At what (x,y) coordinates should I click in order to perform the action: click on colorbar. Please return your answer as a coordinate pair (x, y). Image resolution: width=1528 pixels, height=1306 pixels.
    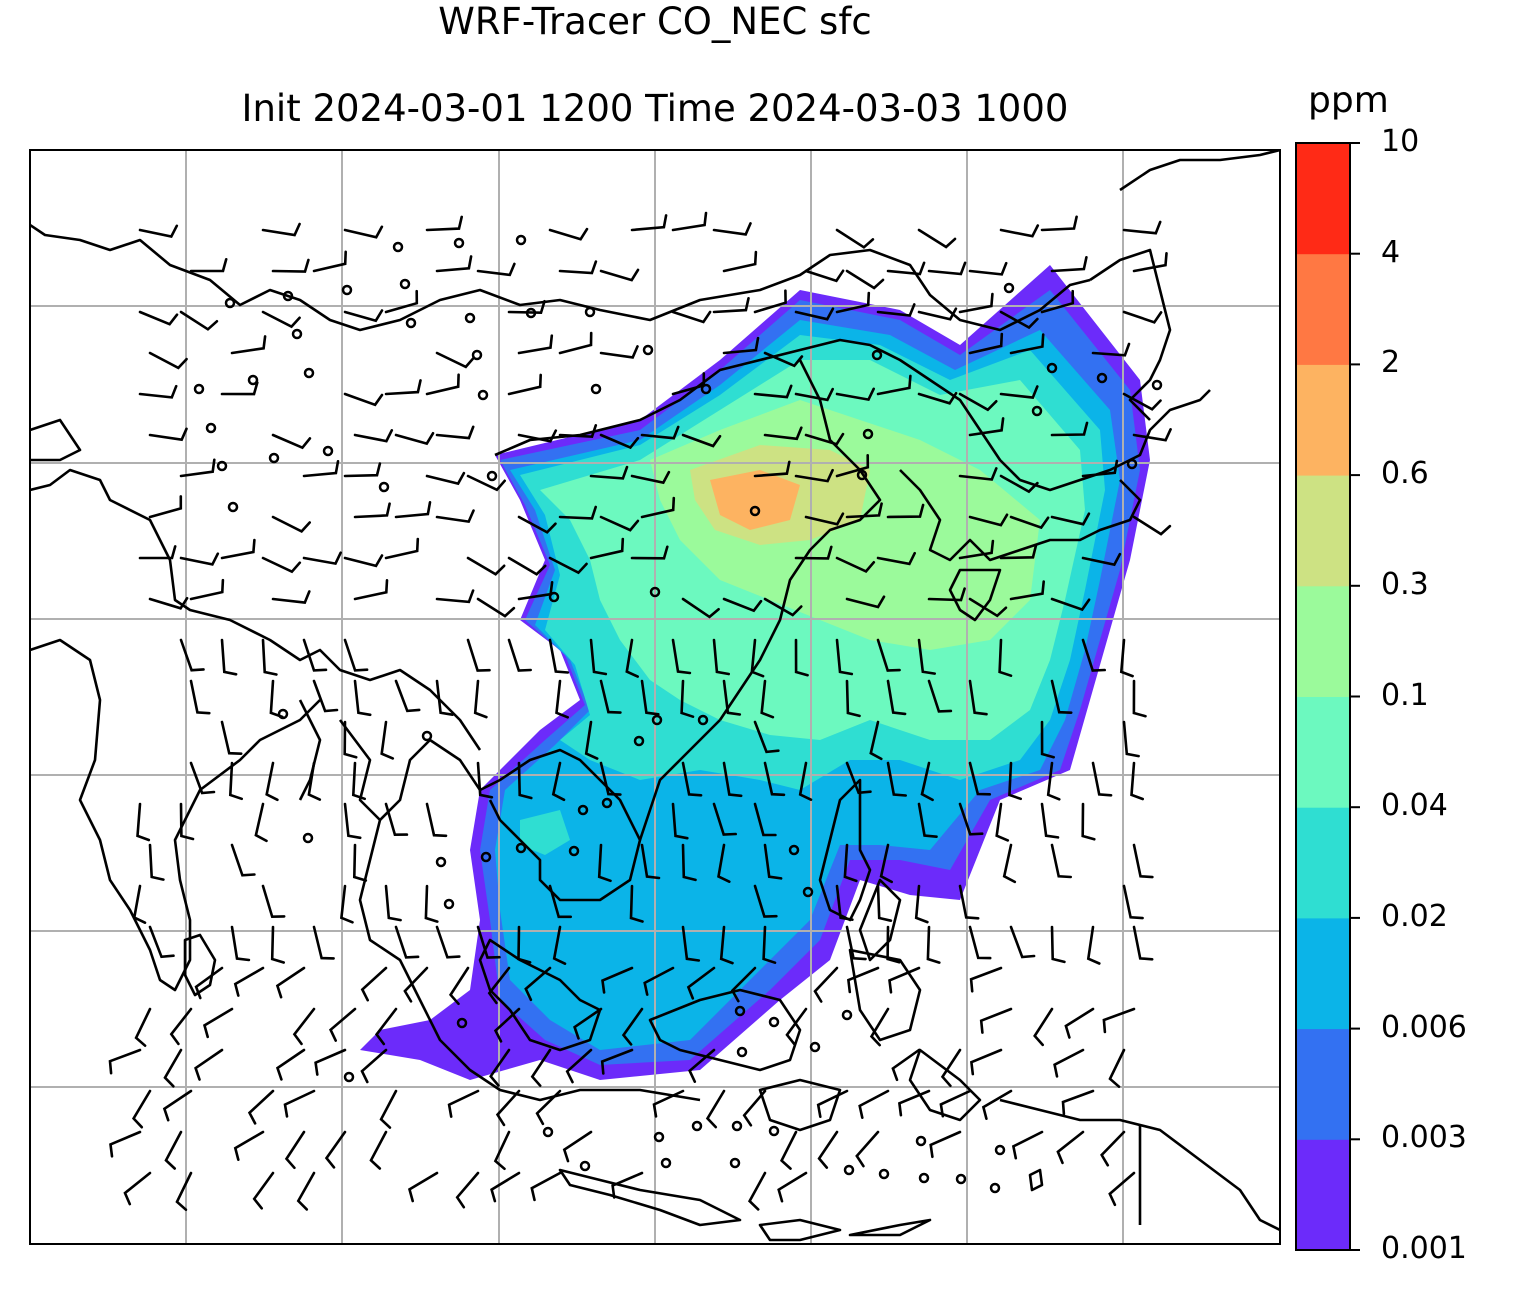
    Looking at the image, I should click on (1327, 696).